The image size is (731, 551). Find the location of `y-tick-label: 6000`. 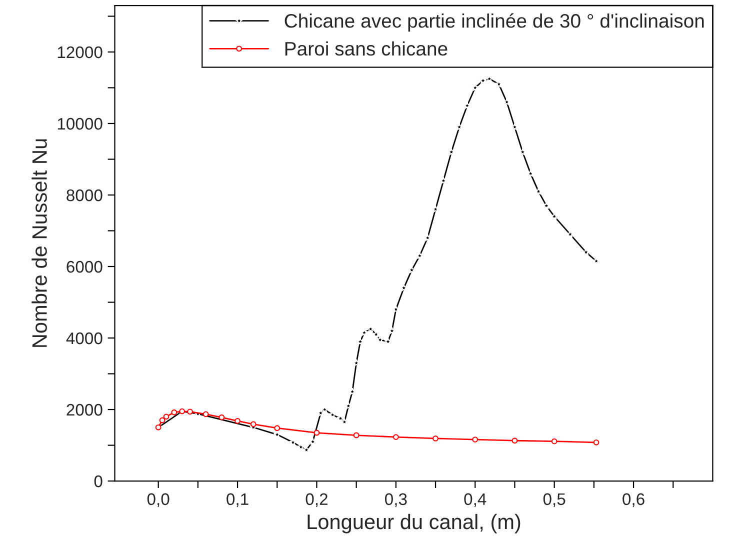

y-tick-label: 6000 is located at coordinates (84, 266).